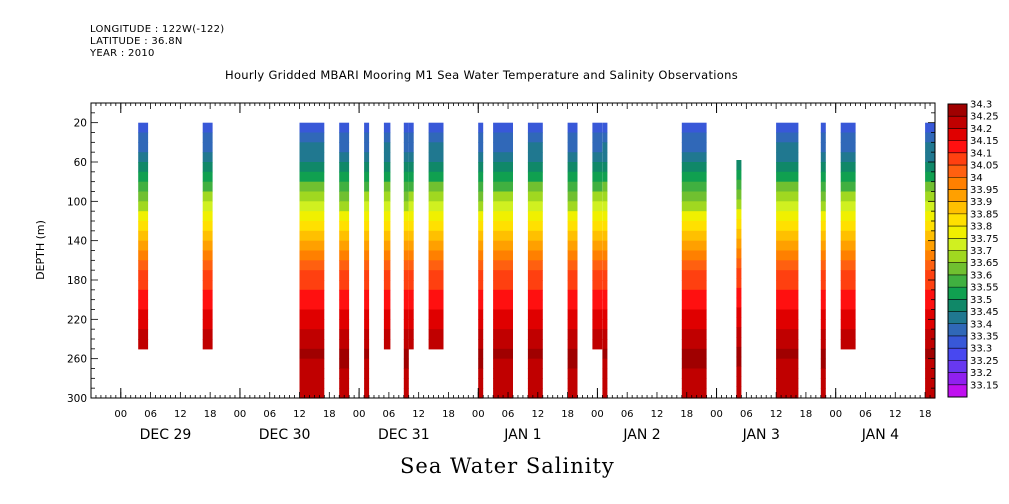 This screenshot has width=1009, height=504. What do you see at coordinates (404, 435) in the screenshot?
I see `x-day-label: DEC 31` at bounding box center [404, 435].